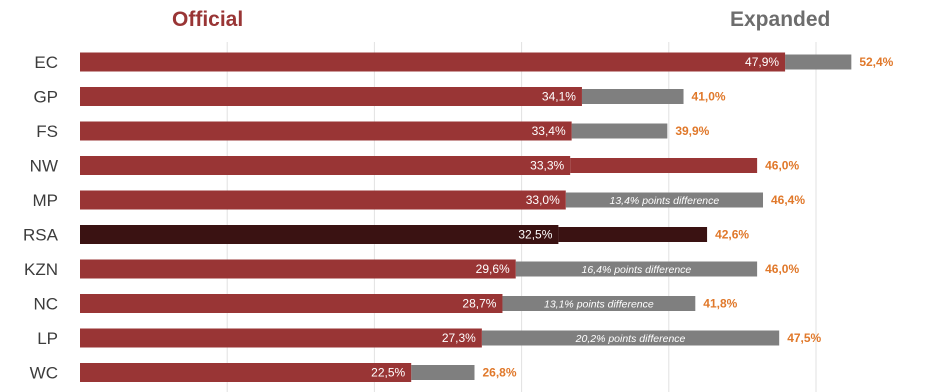  Describe the element at coordinates (788, 200) in the screenshot. I see `expanded-value-label: 46,4%` at that location.